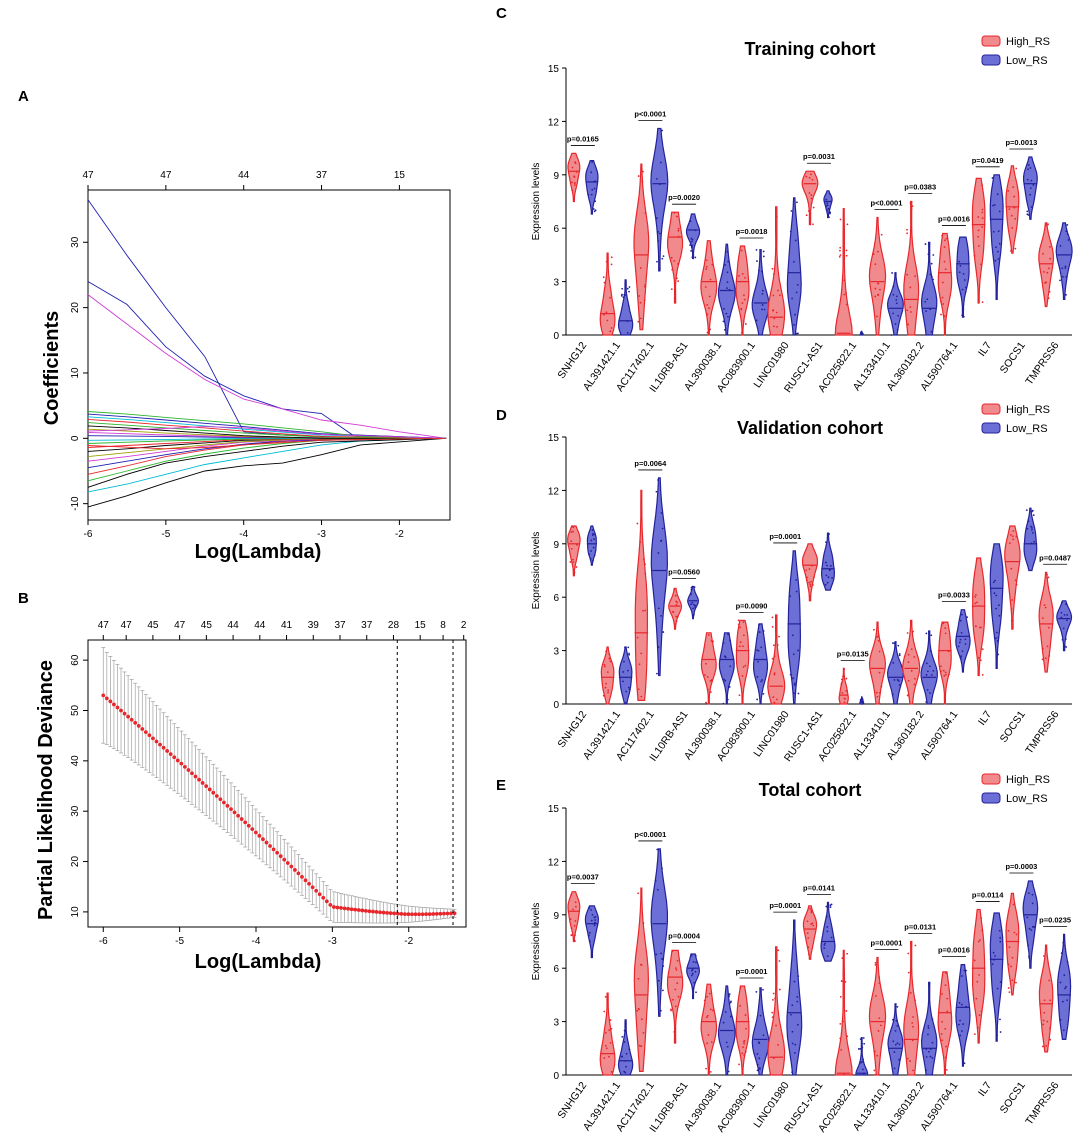 The width and height of the screenshot is (1084, 1148). Describe the element at coordinates (742, 662) in the screenshot. I see `violin-high-AC083900.1` at that location.